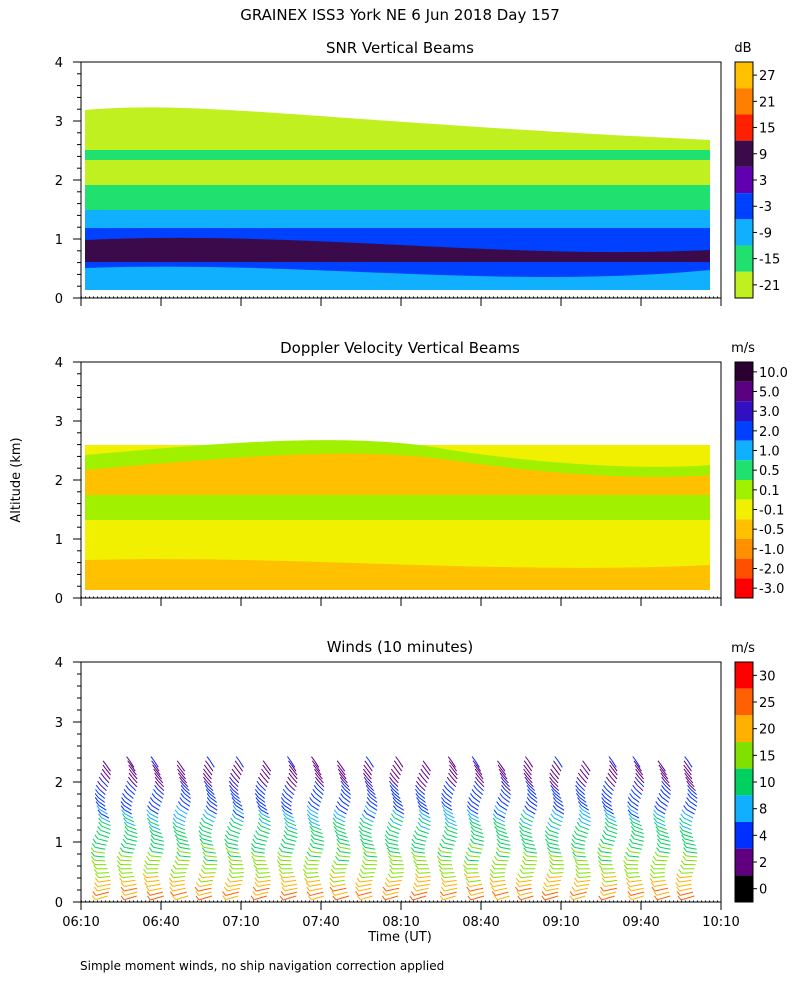  What do you see at coordinates (769, 432) in the screenshot?
I see `doppler-colorbar-label: 2.0` at bounding box center [769, 432].